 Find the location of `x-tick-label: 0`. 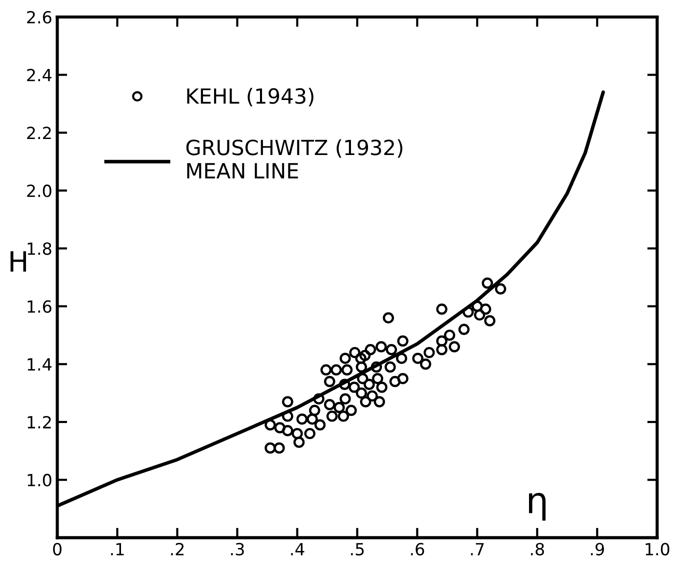

x-tick-label: 0 is located at coordinates (57, 549).